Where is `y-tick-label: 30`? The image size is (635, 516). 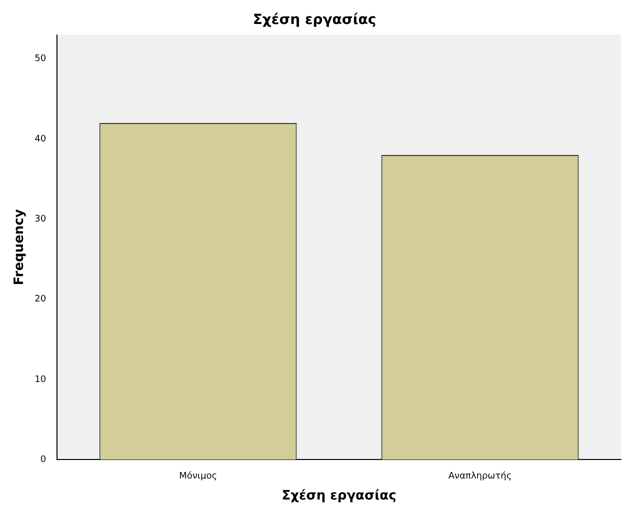
y-tick-label: 30 is located at coordinates (40, 219).